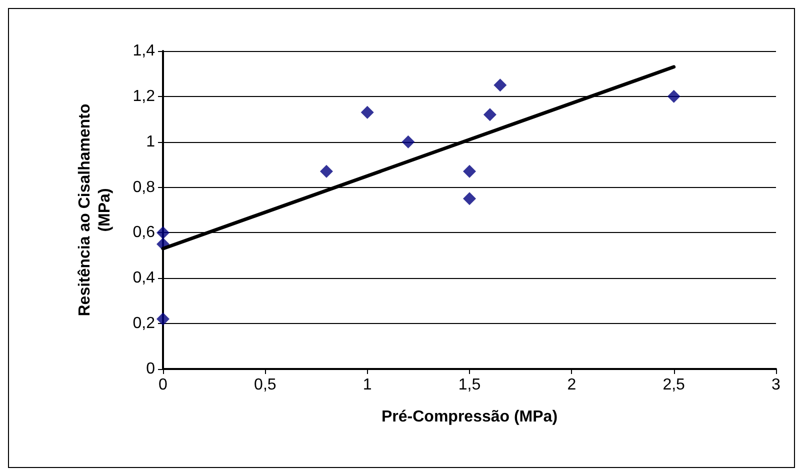  I want to click on x-axis-title: Pré-Compressão (MPa), so click(469, 417).